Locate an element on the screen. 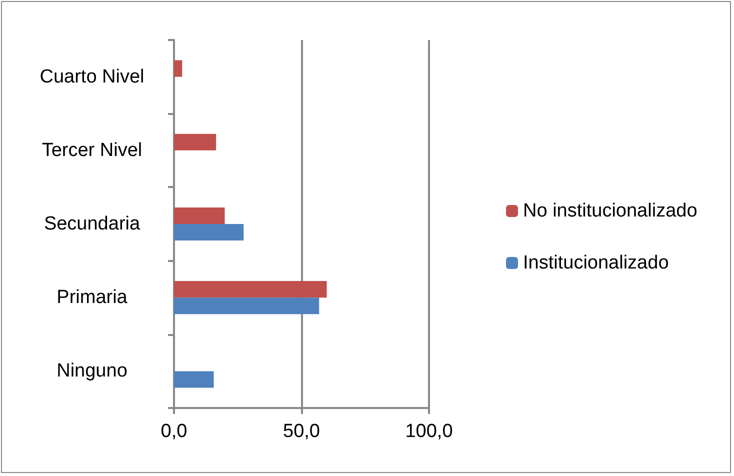 The height and width of the screenshot is (476, 734). y-tick-label: Cuarto Nivel is located at coordinates (92, 77).